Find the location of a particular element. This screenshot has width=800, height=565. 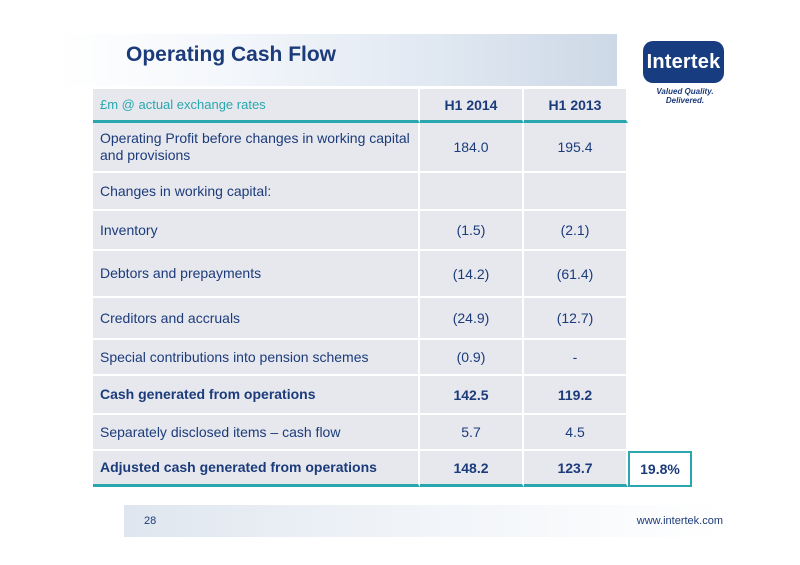

value-h1-2013: 123.7 is located at coordinates (576, 469).